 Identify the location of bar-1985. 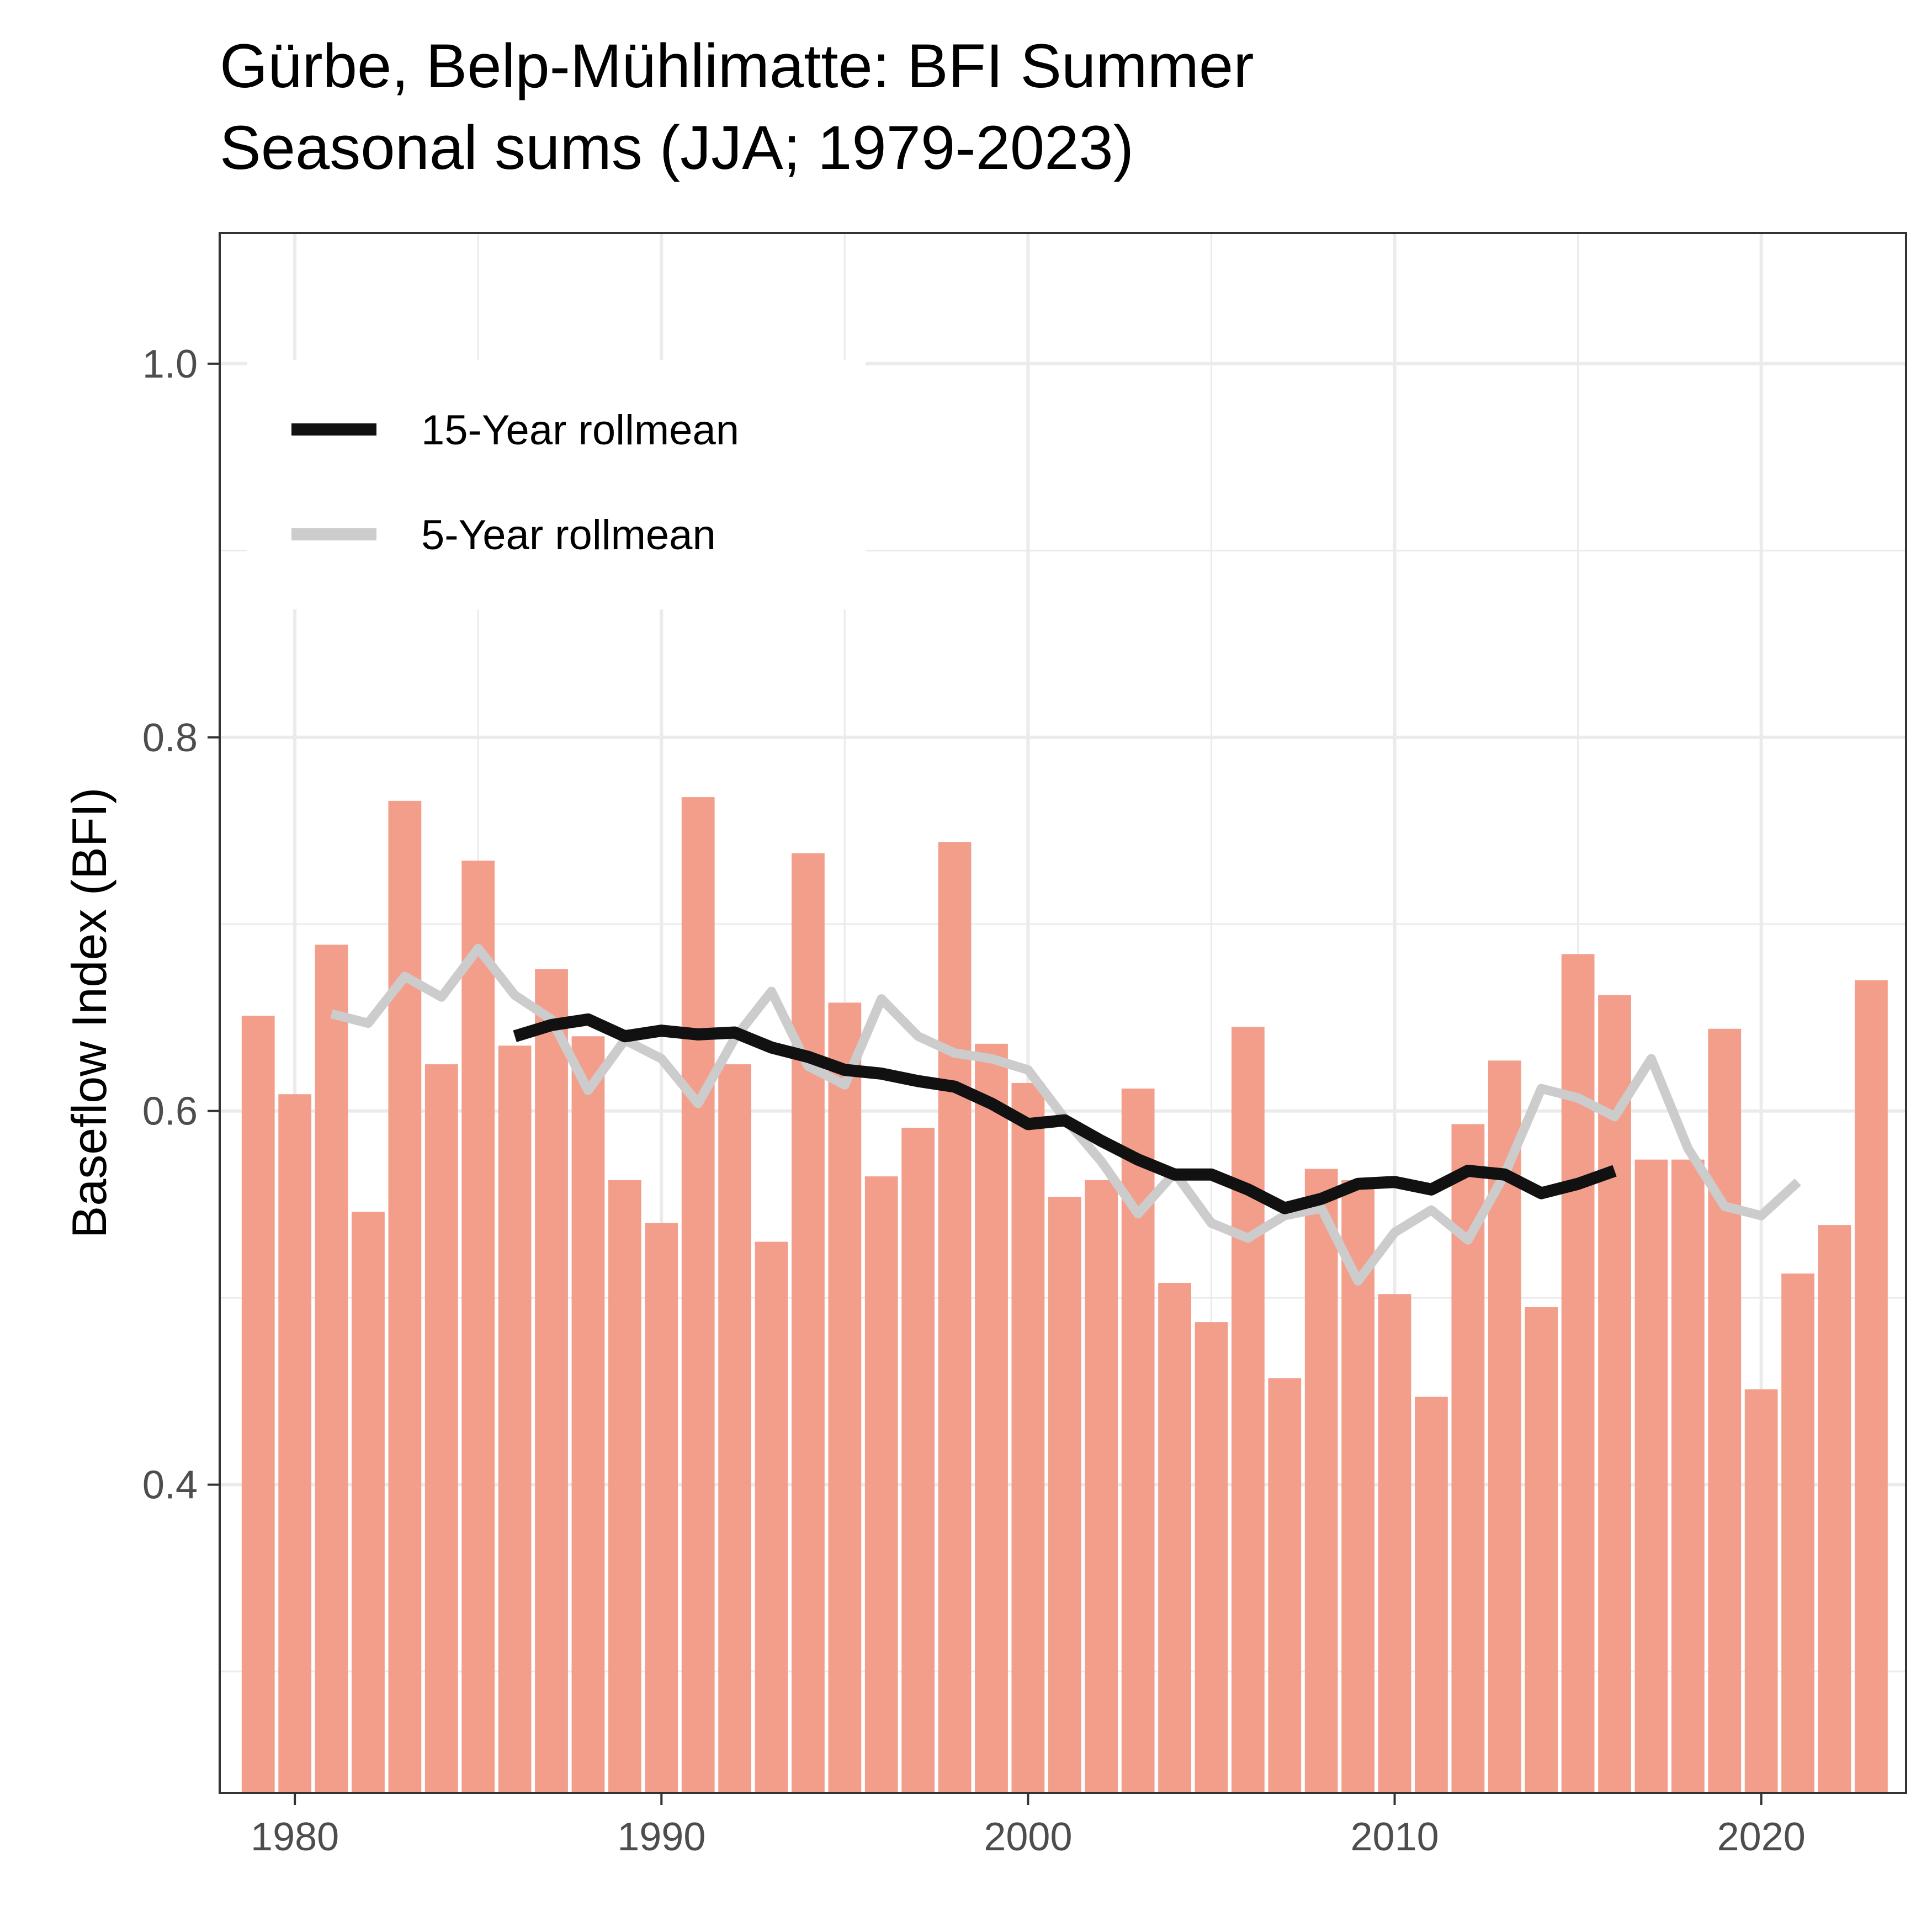
(478, 1327).